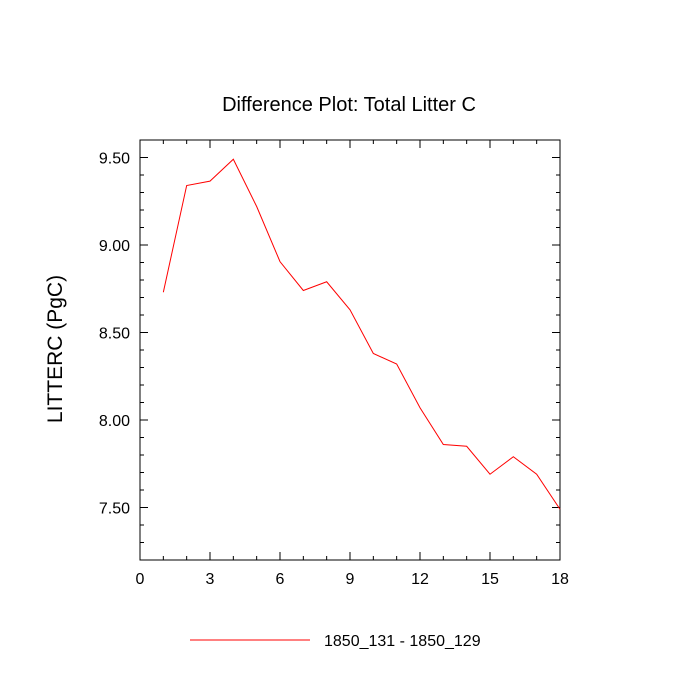 The width and height of the screenshot is (700, 700). Describe the element at coordinates (280, 579) in the screenshot. I see `x-tick-label: 6` at that location.